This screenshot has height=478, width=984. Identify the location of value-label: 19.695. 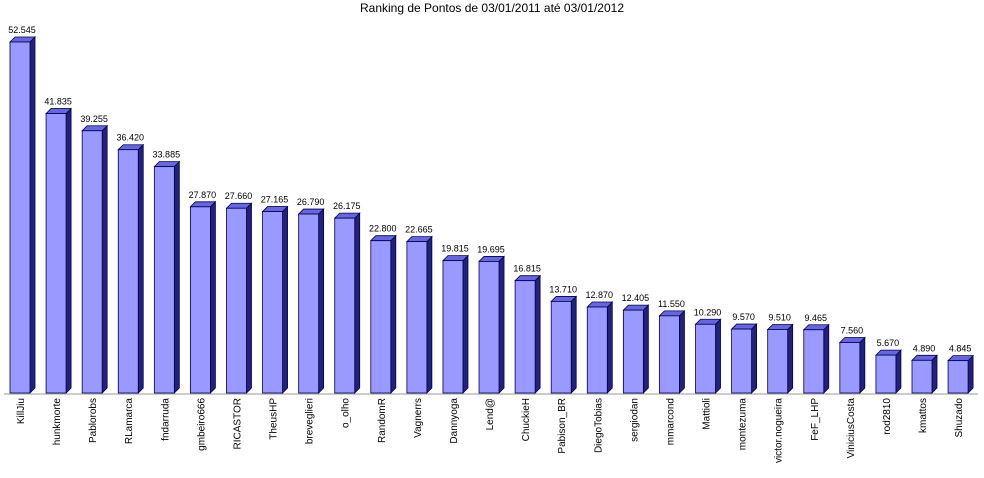
(491, 249).